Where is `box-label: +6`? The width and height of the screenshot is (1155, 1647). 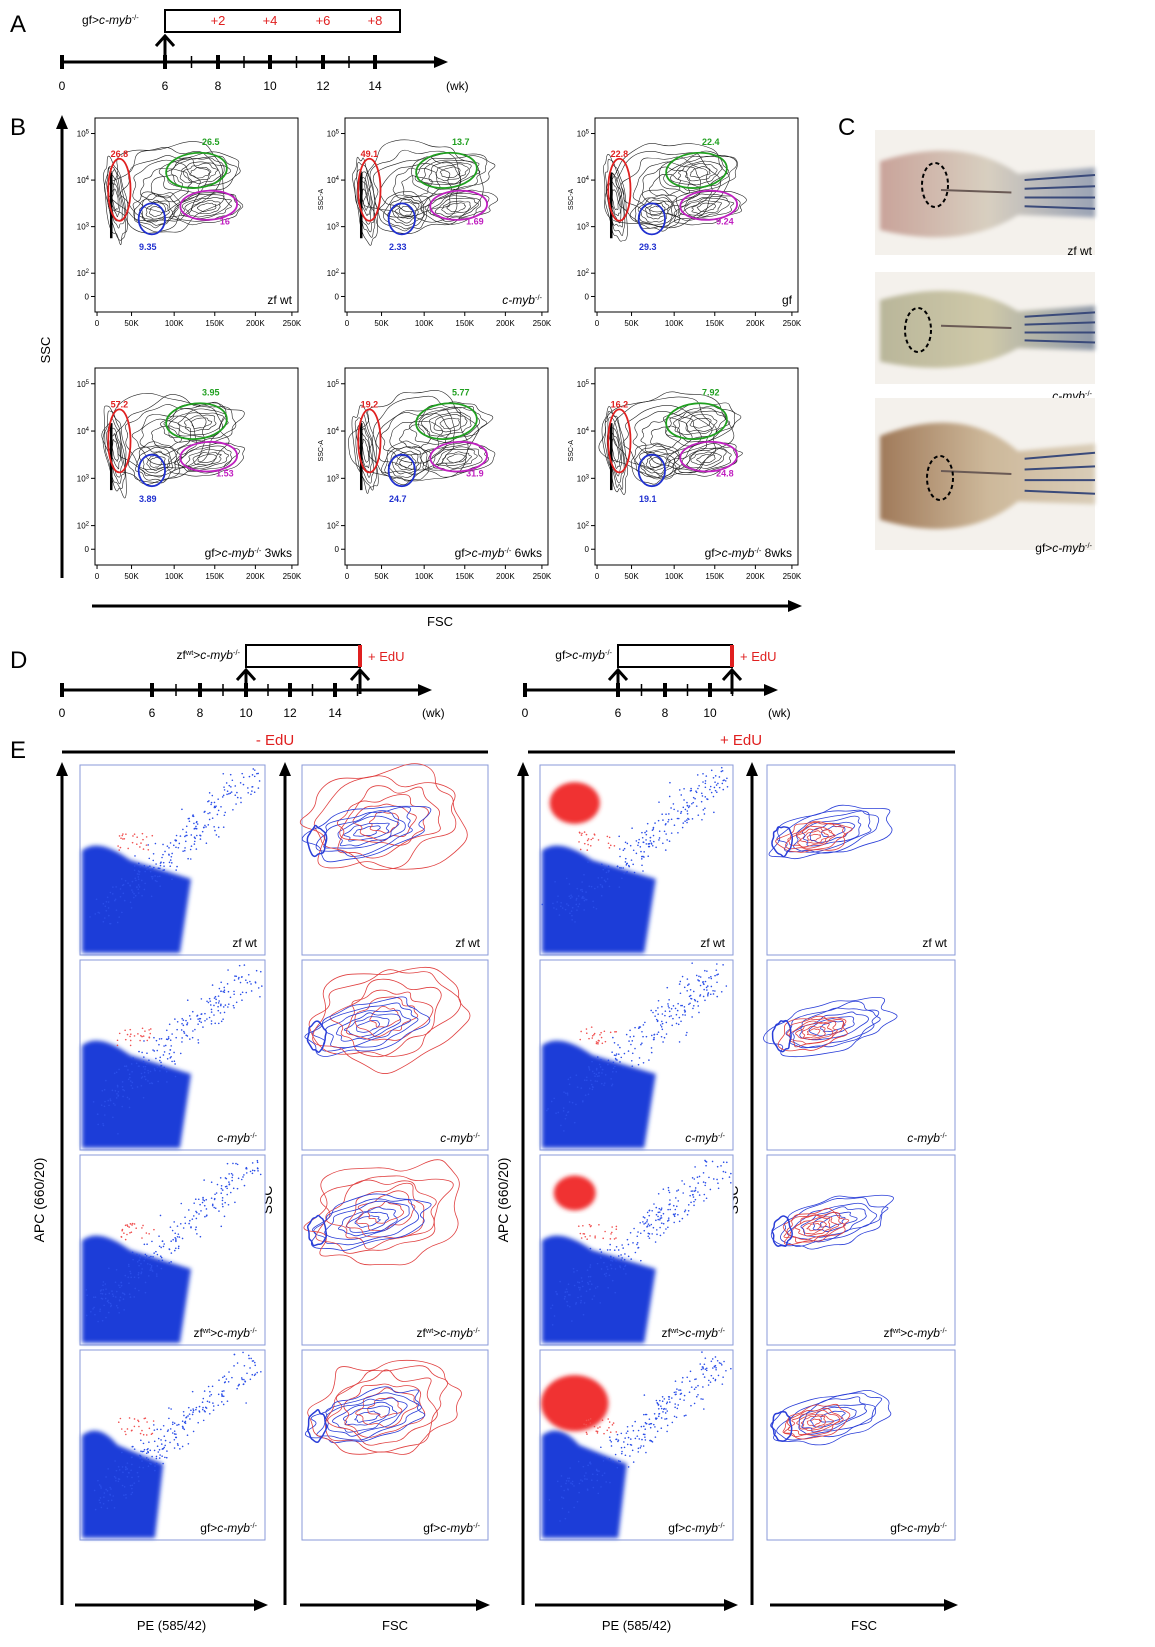
box-label: +6 is located at coordinates (323, 20).